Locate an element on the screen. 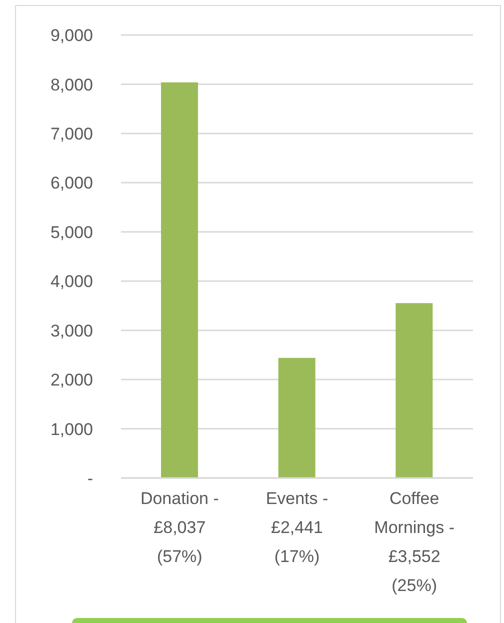 Image resolution: width=504 pixels, height=623 pixels. y-tick-label: 2,000 is located at coordinates (71, 380).